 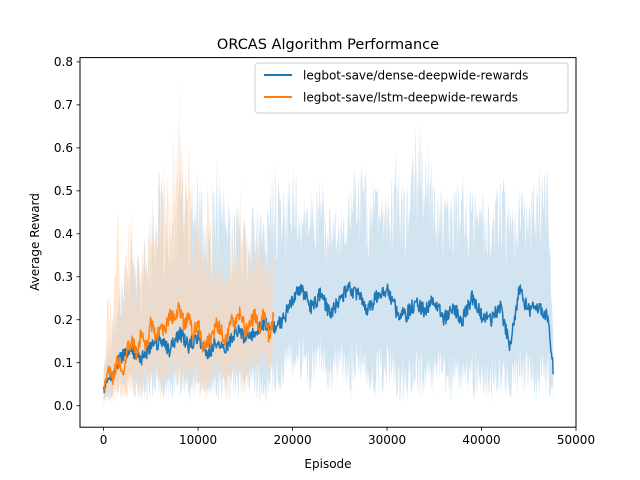 I want to click on x-tick-label: 0, so click(x=104, y=440).